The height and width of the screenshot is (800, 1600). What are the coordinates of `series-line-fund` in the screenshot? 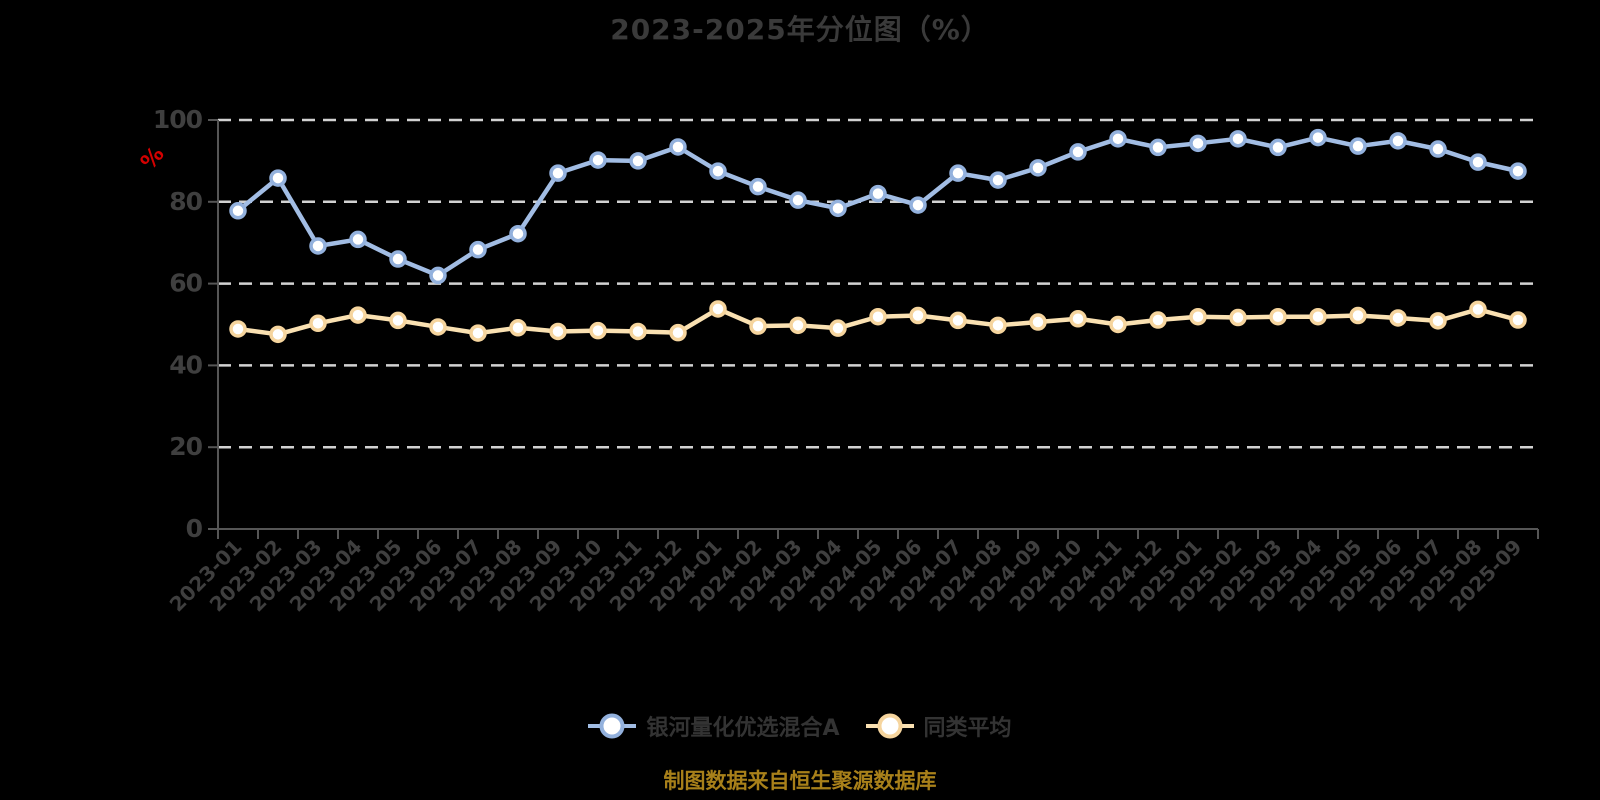 It's located at (878, 206).